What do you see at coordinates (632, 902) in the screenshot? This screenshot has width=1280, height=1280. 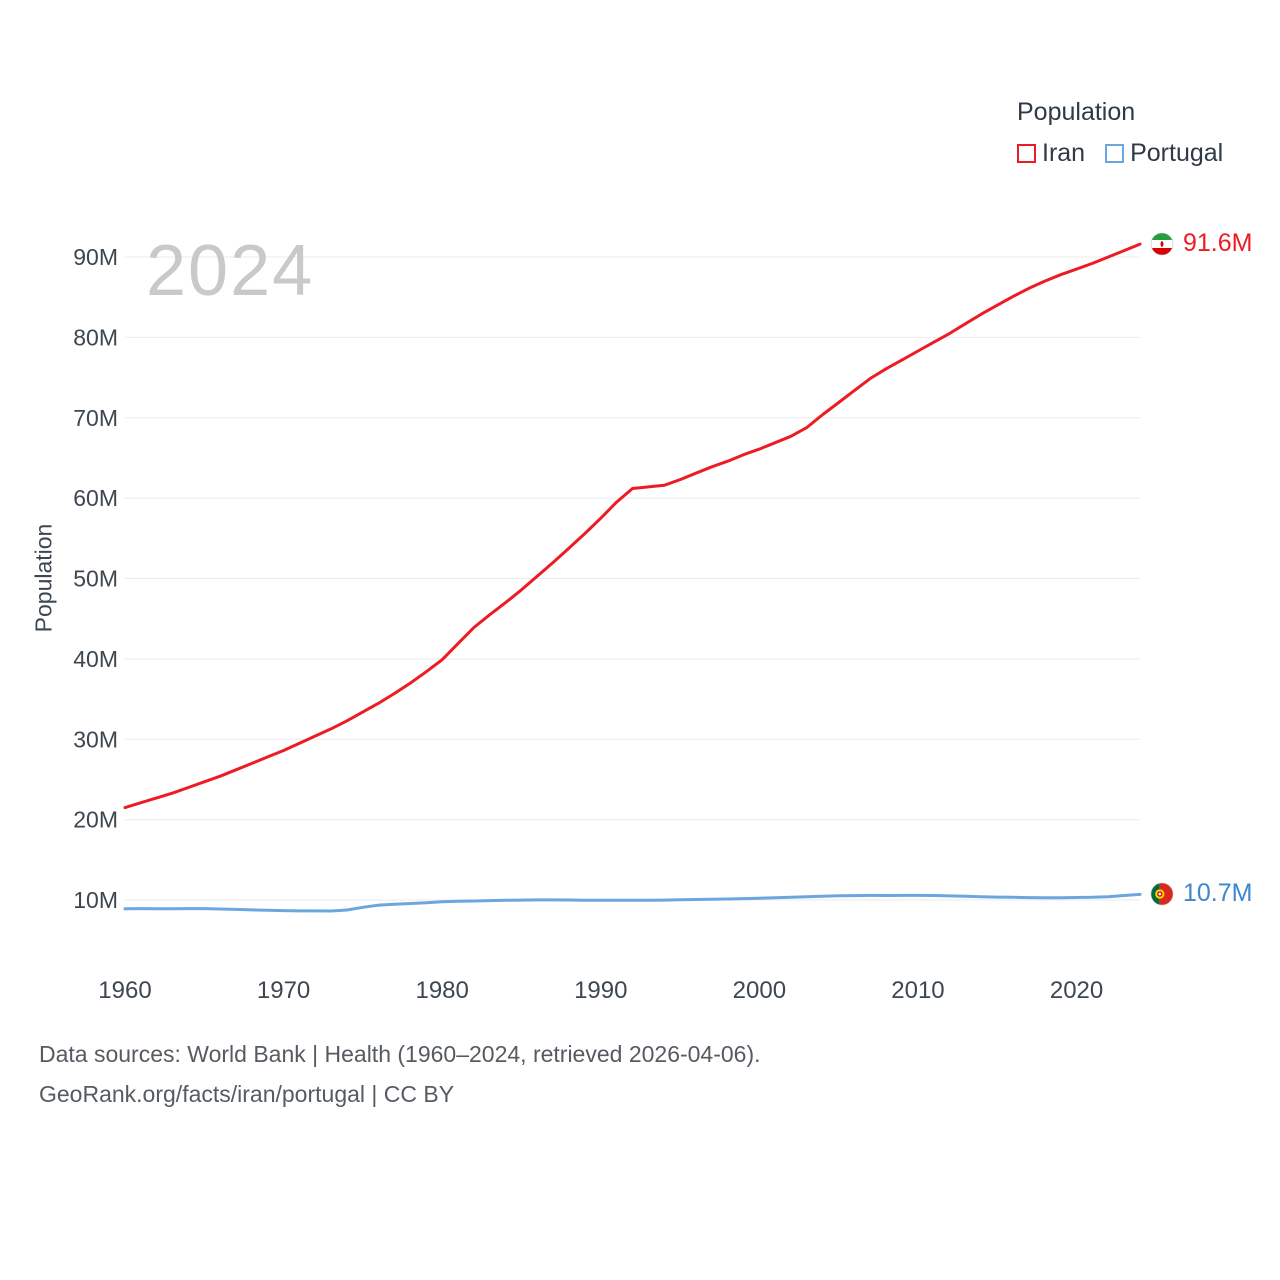 I see `series-line-portugal` at bounding box center [632, 902].